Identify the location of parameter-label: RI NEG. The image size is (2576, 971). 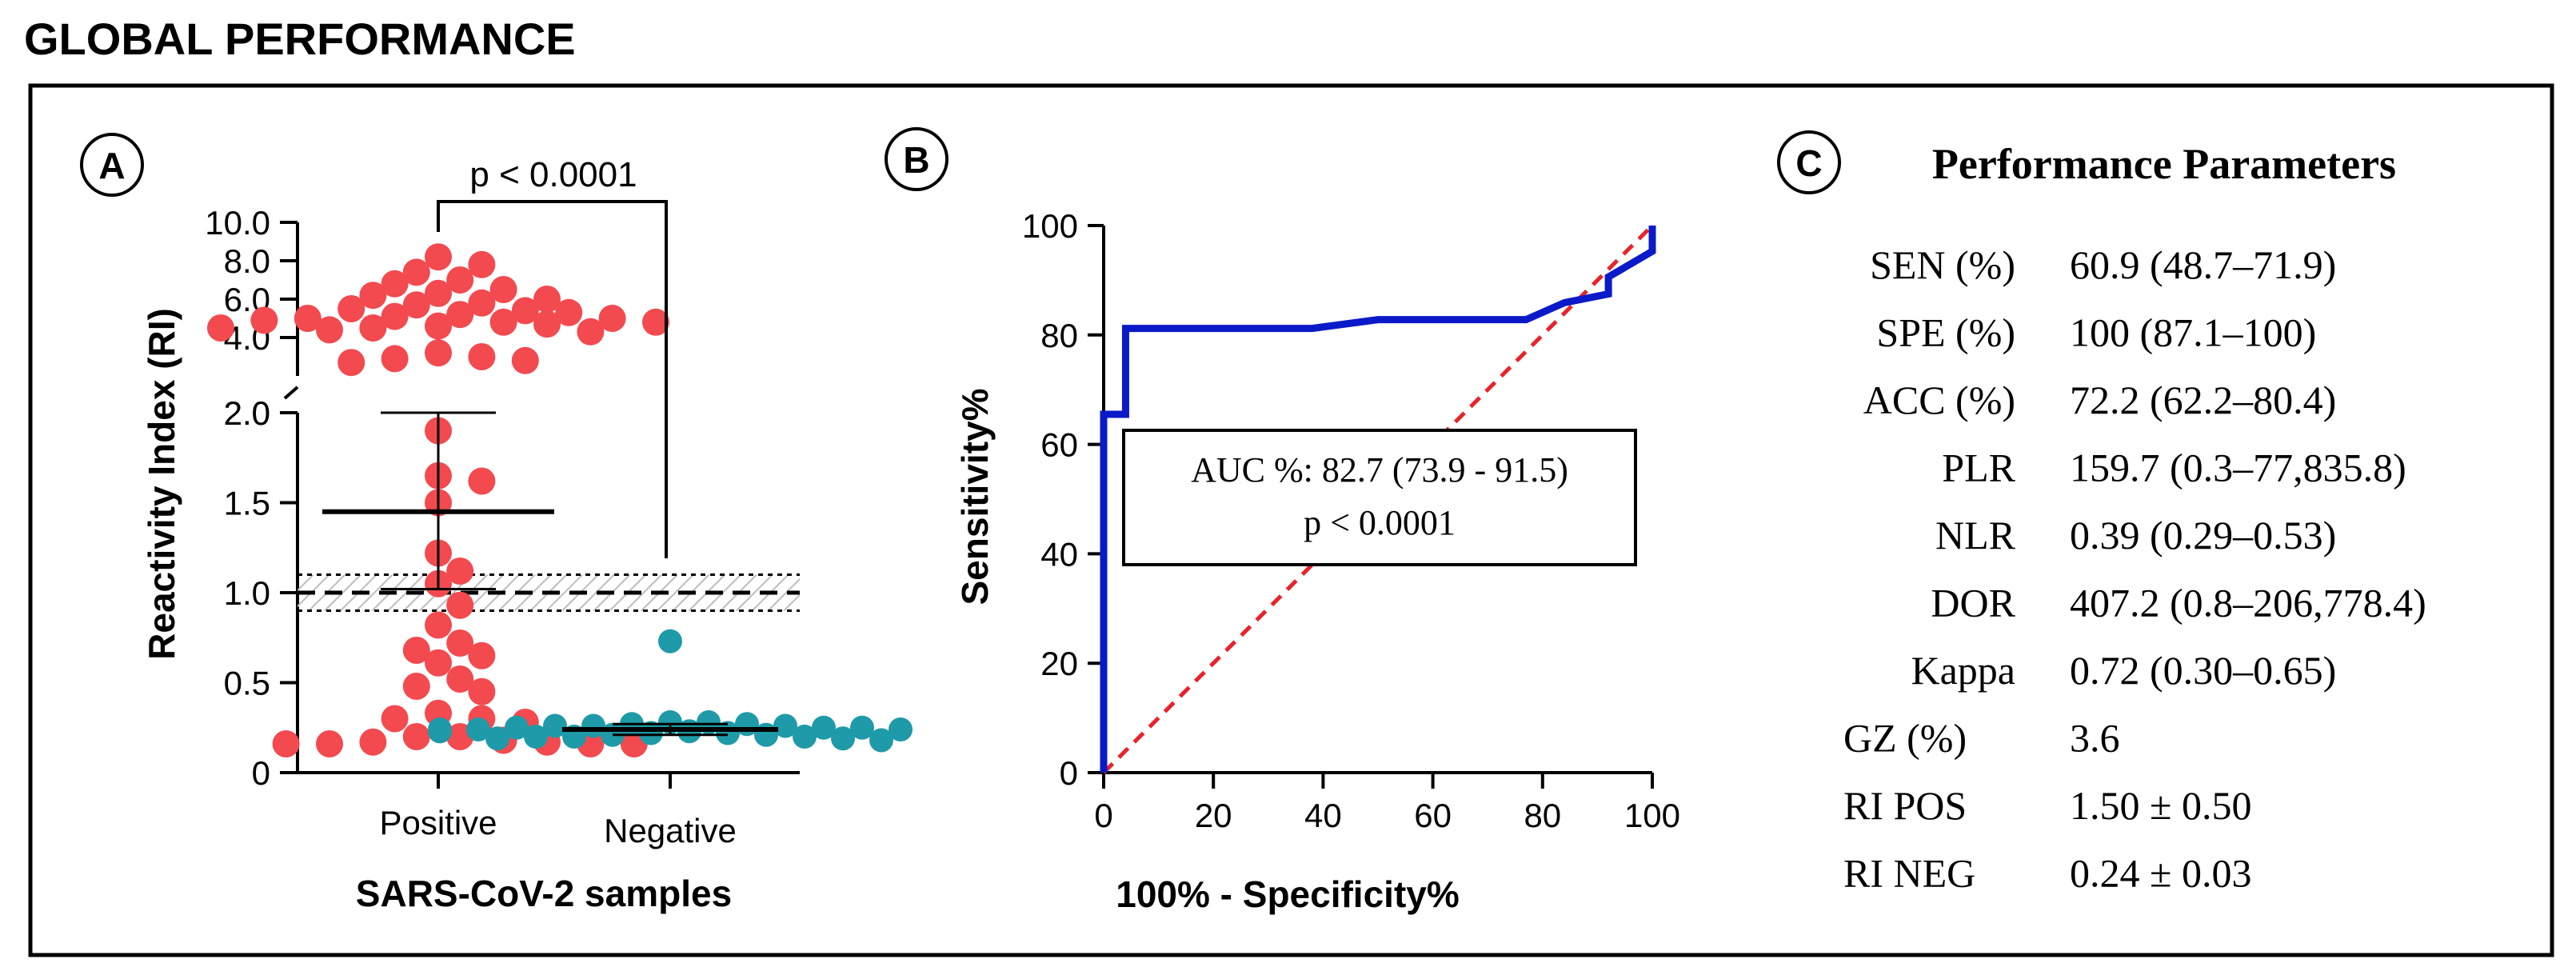
(1909, 873).